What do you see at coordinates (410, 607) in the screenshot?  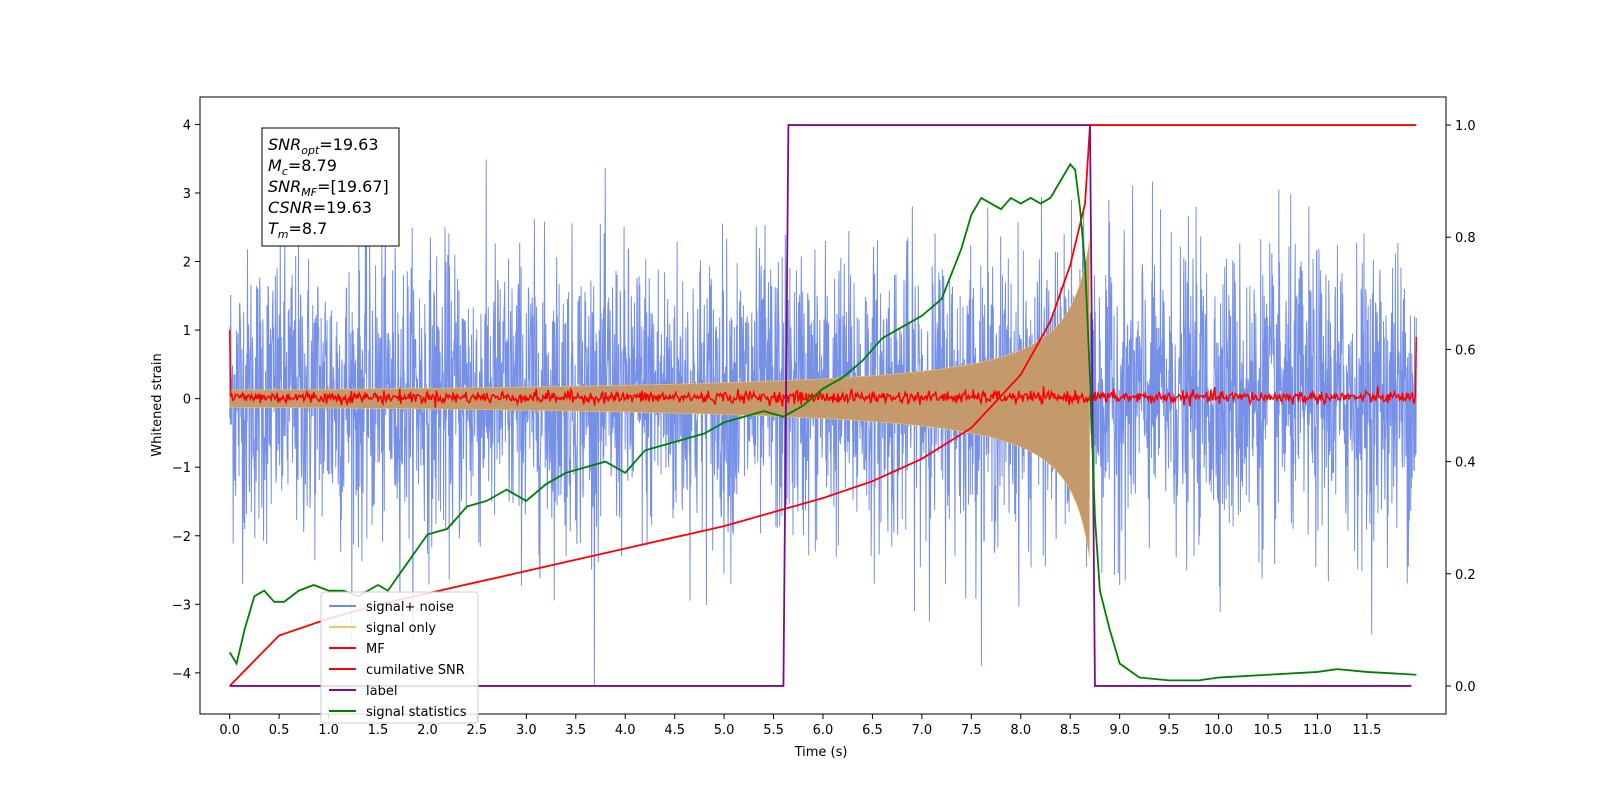 I see `legend-entry: signal+ noise` at bounding box center [410, 607].